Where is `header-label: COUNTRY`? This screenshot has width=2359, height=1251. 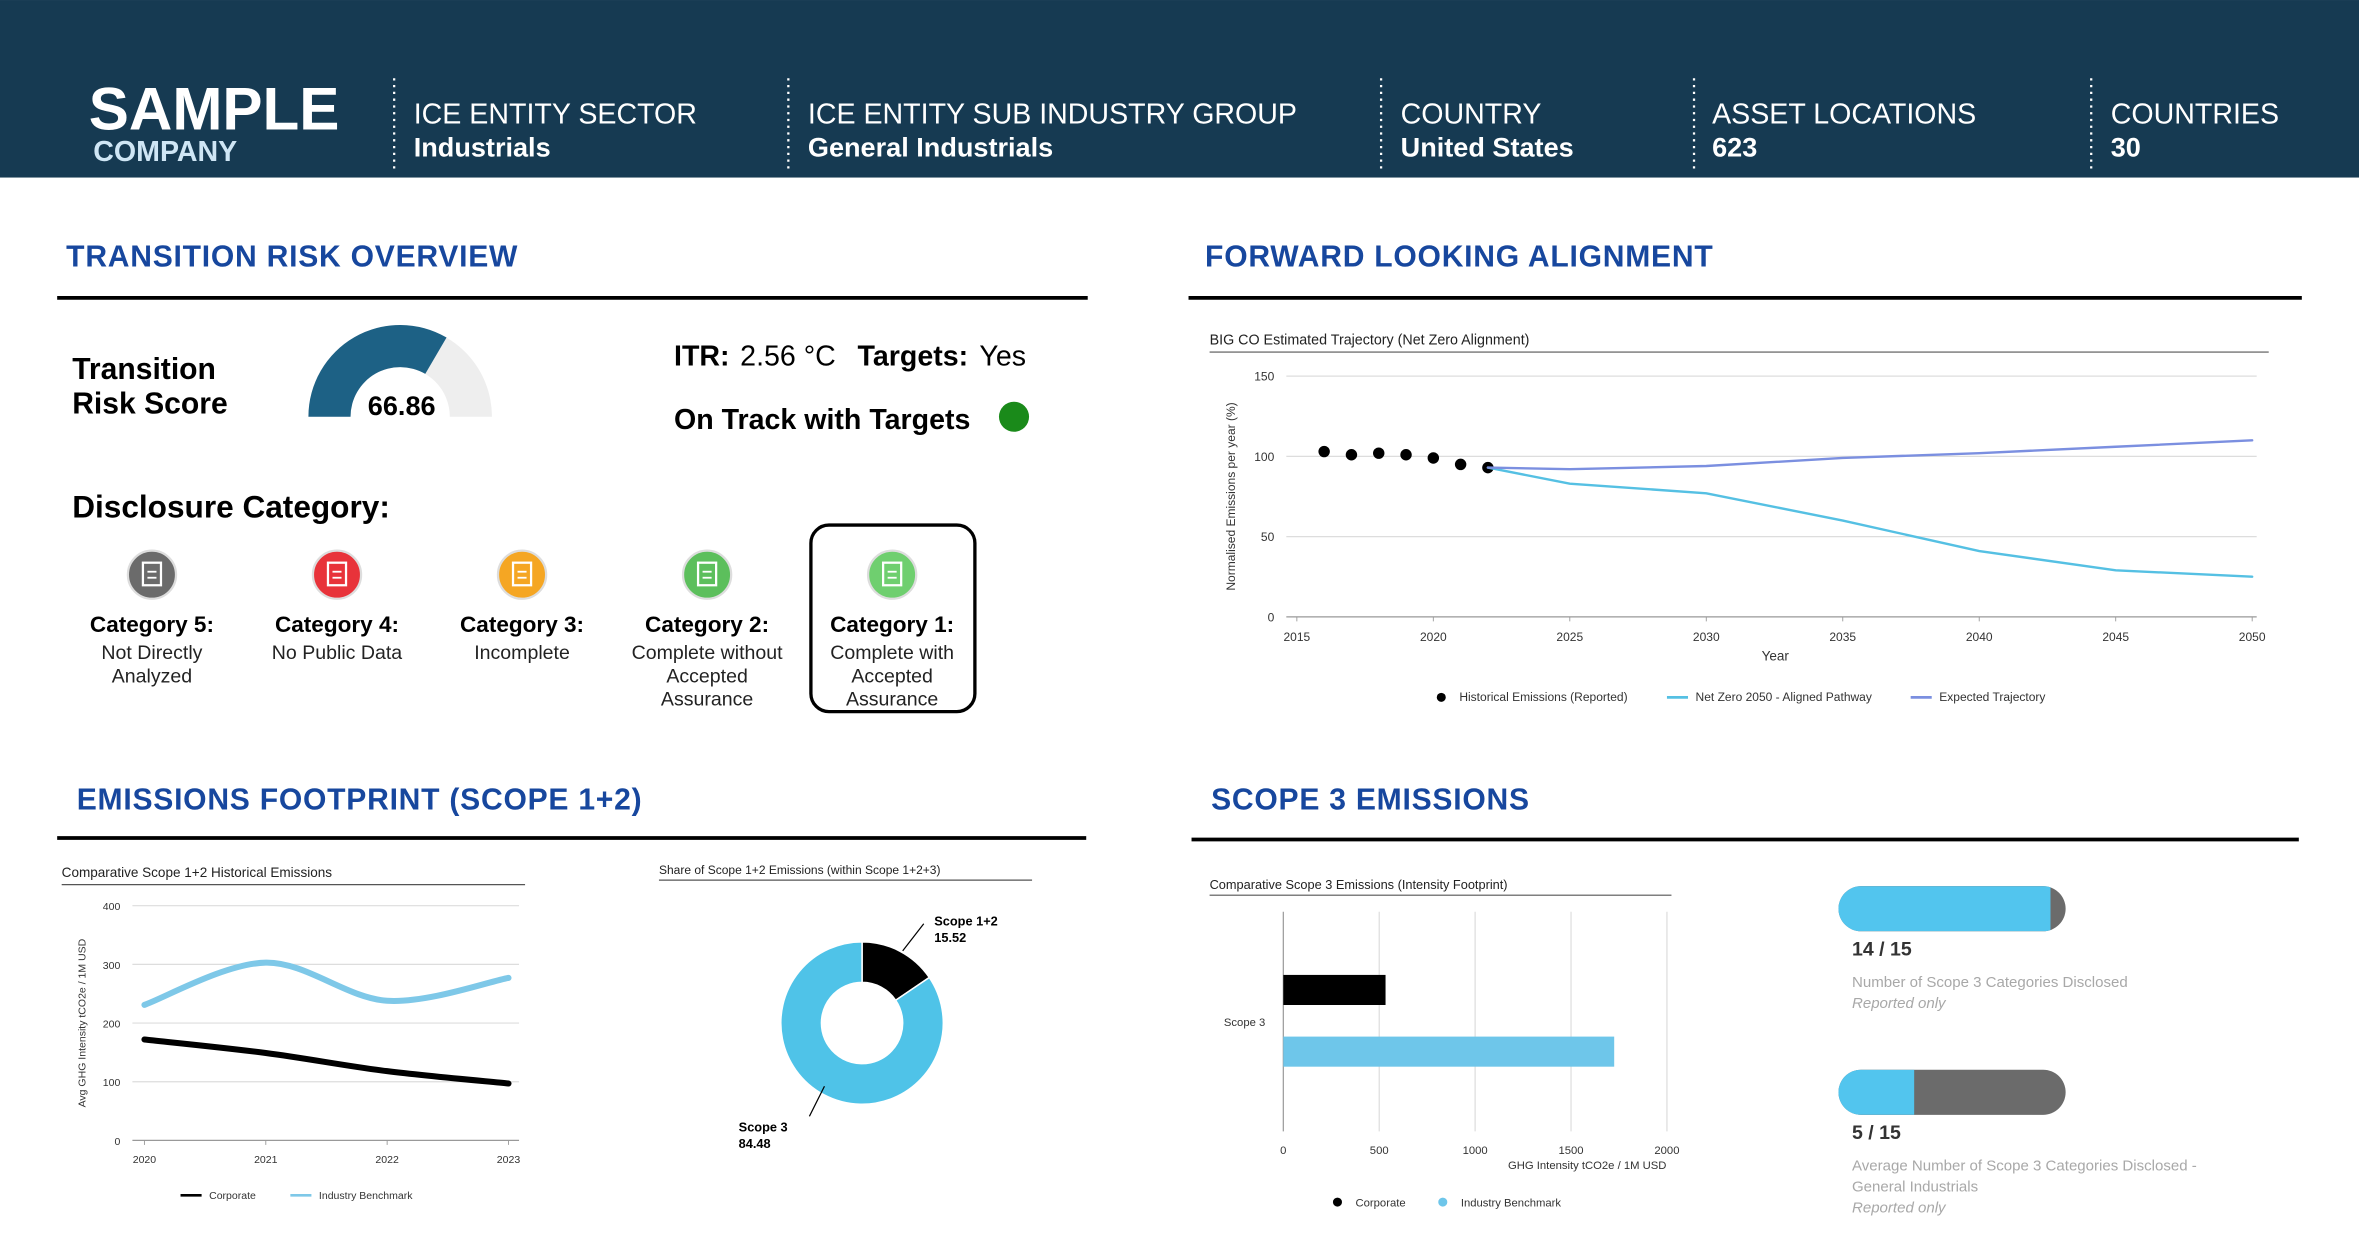 header-label: COUNTRY is located at coordinates (1471, 114).